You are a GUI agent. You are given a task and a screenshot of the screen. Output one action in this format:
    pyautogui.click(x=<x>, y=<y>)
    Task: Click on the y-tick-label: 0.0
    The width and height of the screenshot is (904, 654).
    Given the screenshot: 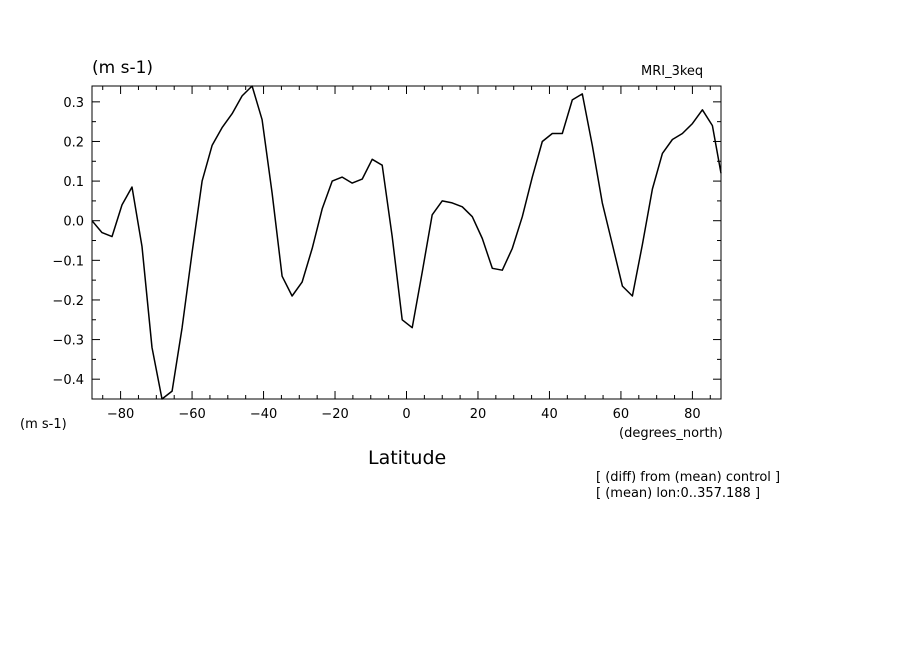 What is the action you would take?
    pyautogui.click(x=73, y=222)
    